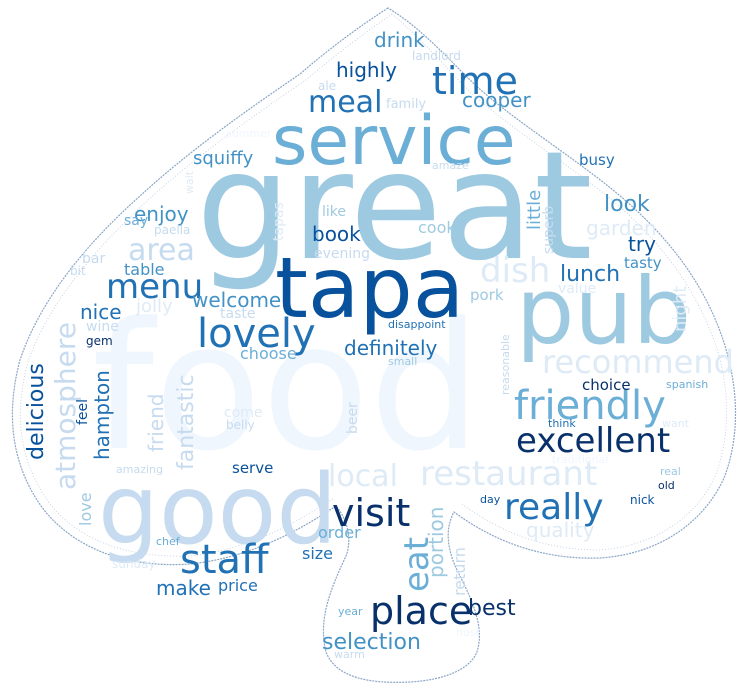 This screenshot has width=745, height=689. I want to click on word-dish: dish, so click(515, 271).